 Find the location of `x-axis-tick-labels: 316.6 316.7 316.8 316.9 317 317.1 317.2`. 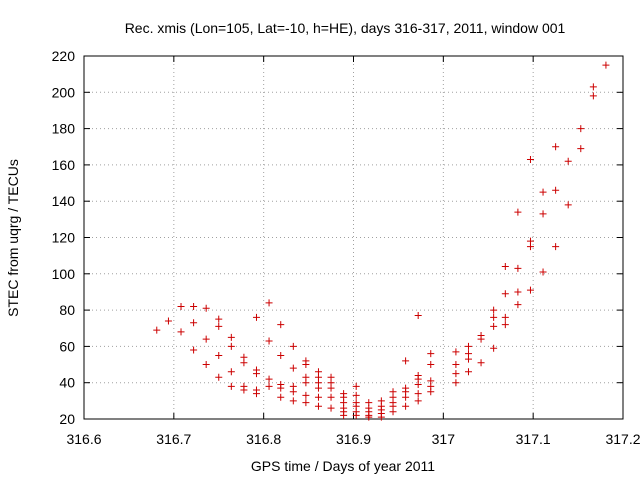

x-axis-tick-labels: 316.6 316.7 316.8 316.9 317 317.1 317.2 is located at coordinates (353, 439).